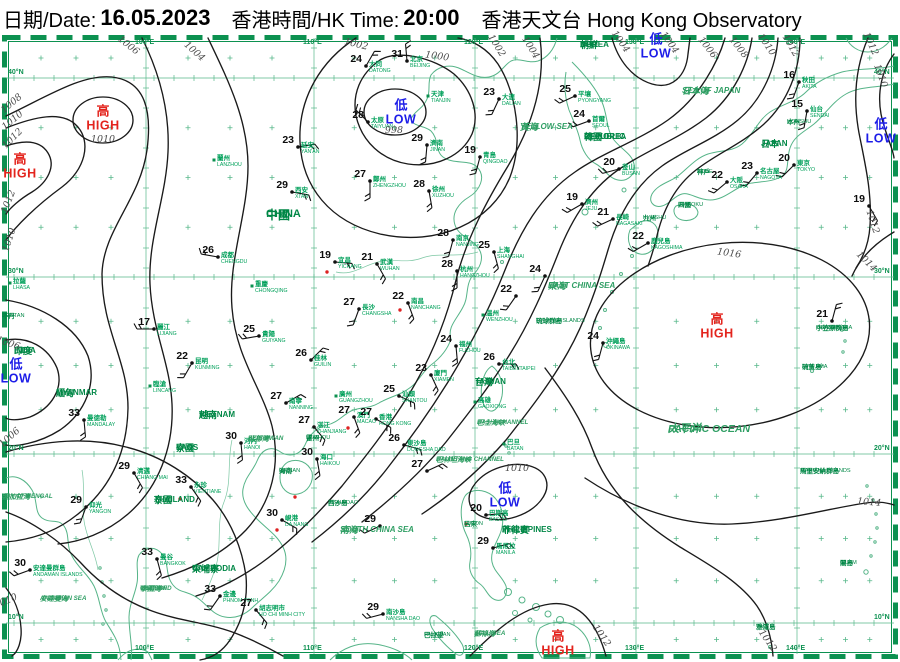  What do you see at coordinates (686, 212) in the screenshot?
I see `coastline-shikoku` at bounding box center [686, 212].